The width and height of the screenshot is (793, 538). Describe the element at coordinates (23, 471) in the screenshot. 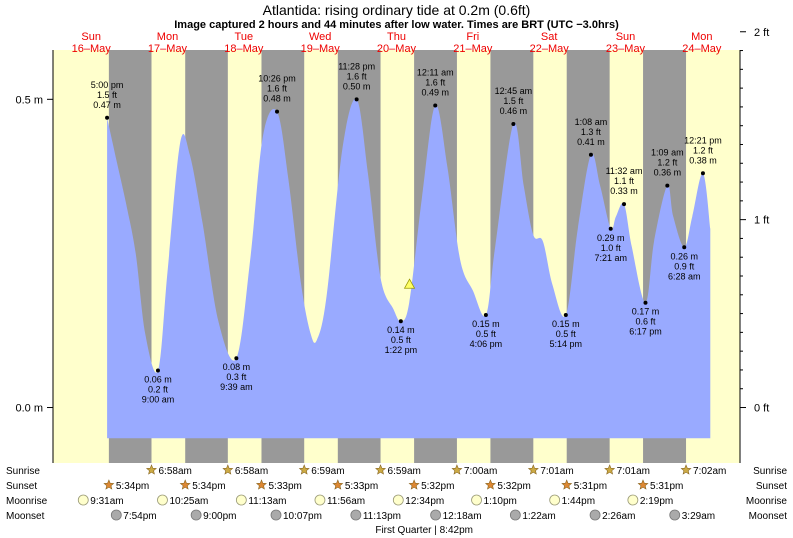

I see `row-label-left: Sunrise` at that location.